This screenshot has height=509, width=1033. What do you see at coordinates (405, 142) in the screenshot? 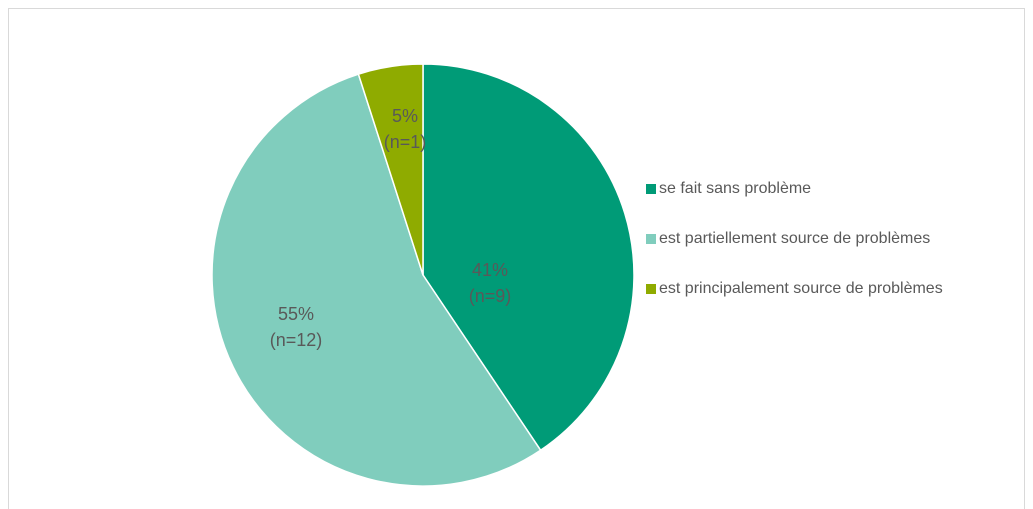
I see `data-label-count: (n=1)` at bounding box center [405, 142].